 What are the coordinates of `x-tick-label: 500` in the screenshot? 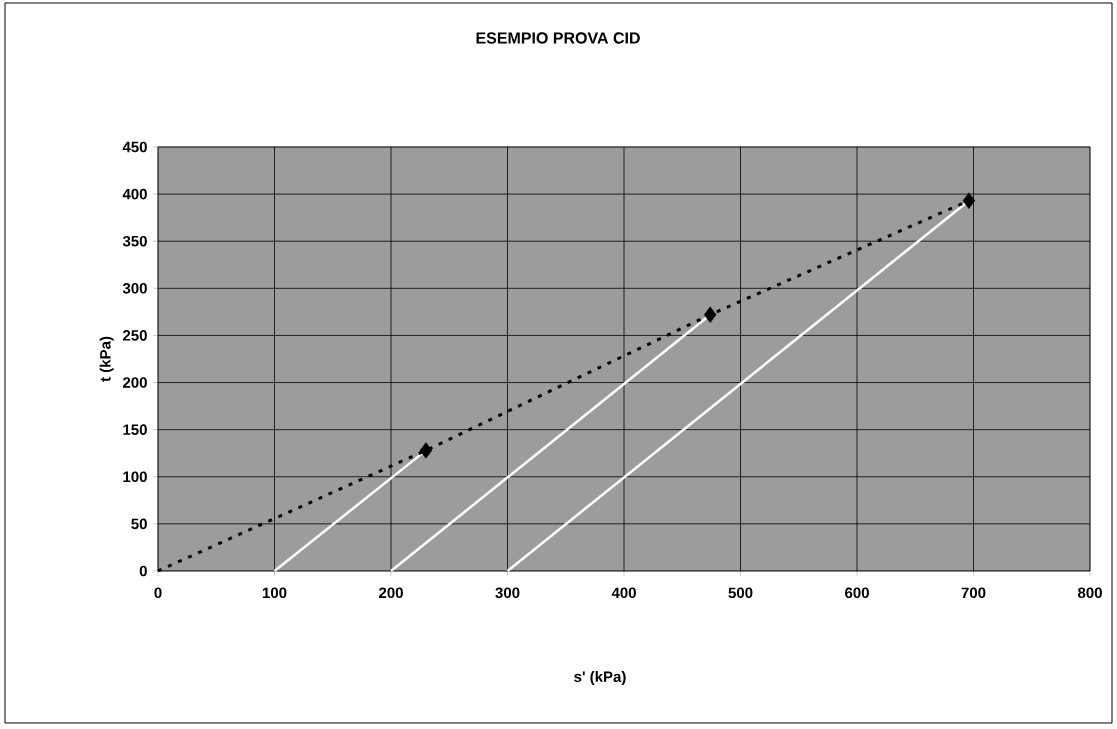 It's located at (740, 593).